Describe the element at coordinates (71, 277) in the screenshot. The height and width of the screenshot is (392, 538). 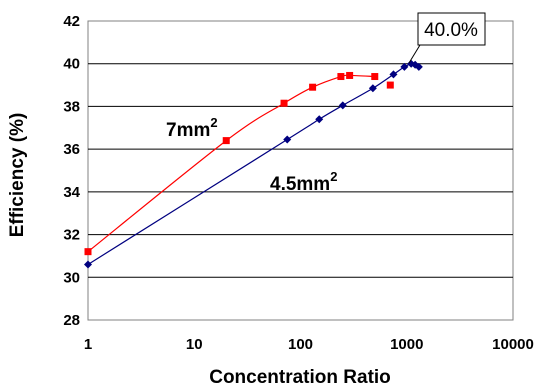
I see `y-tick-label: 30` at that location.